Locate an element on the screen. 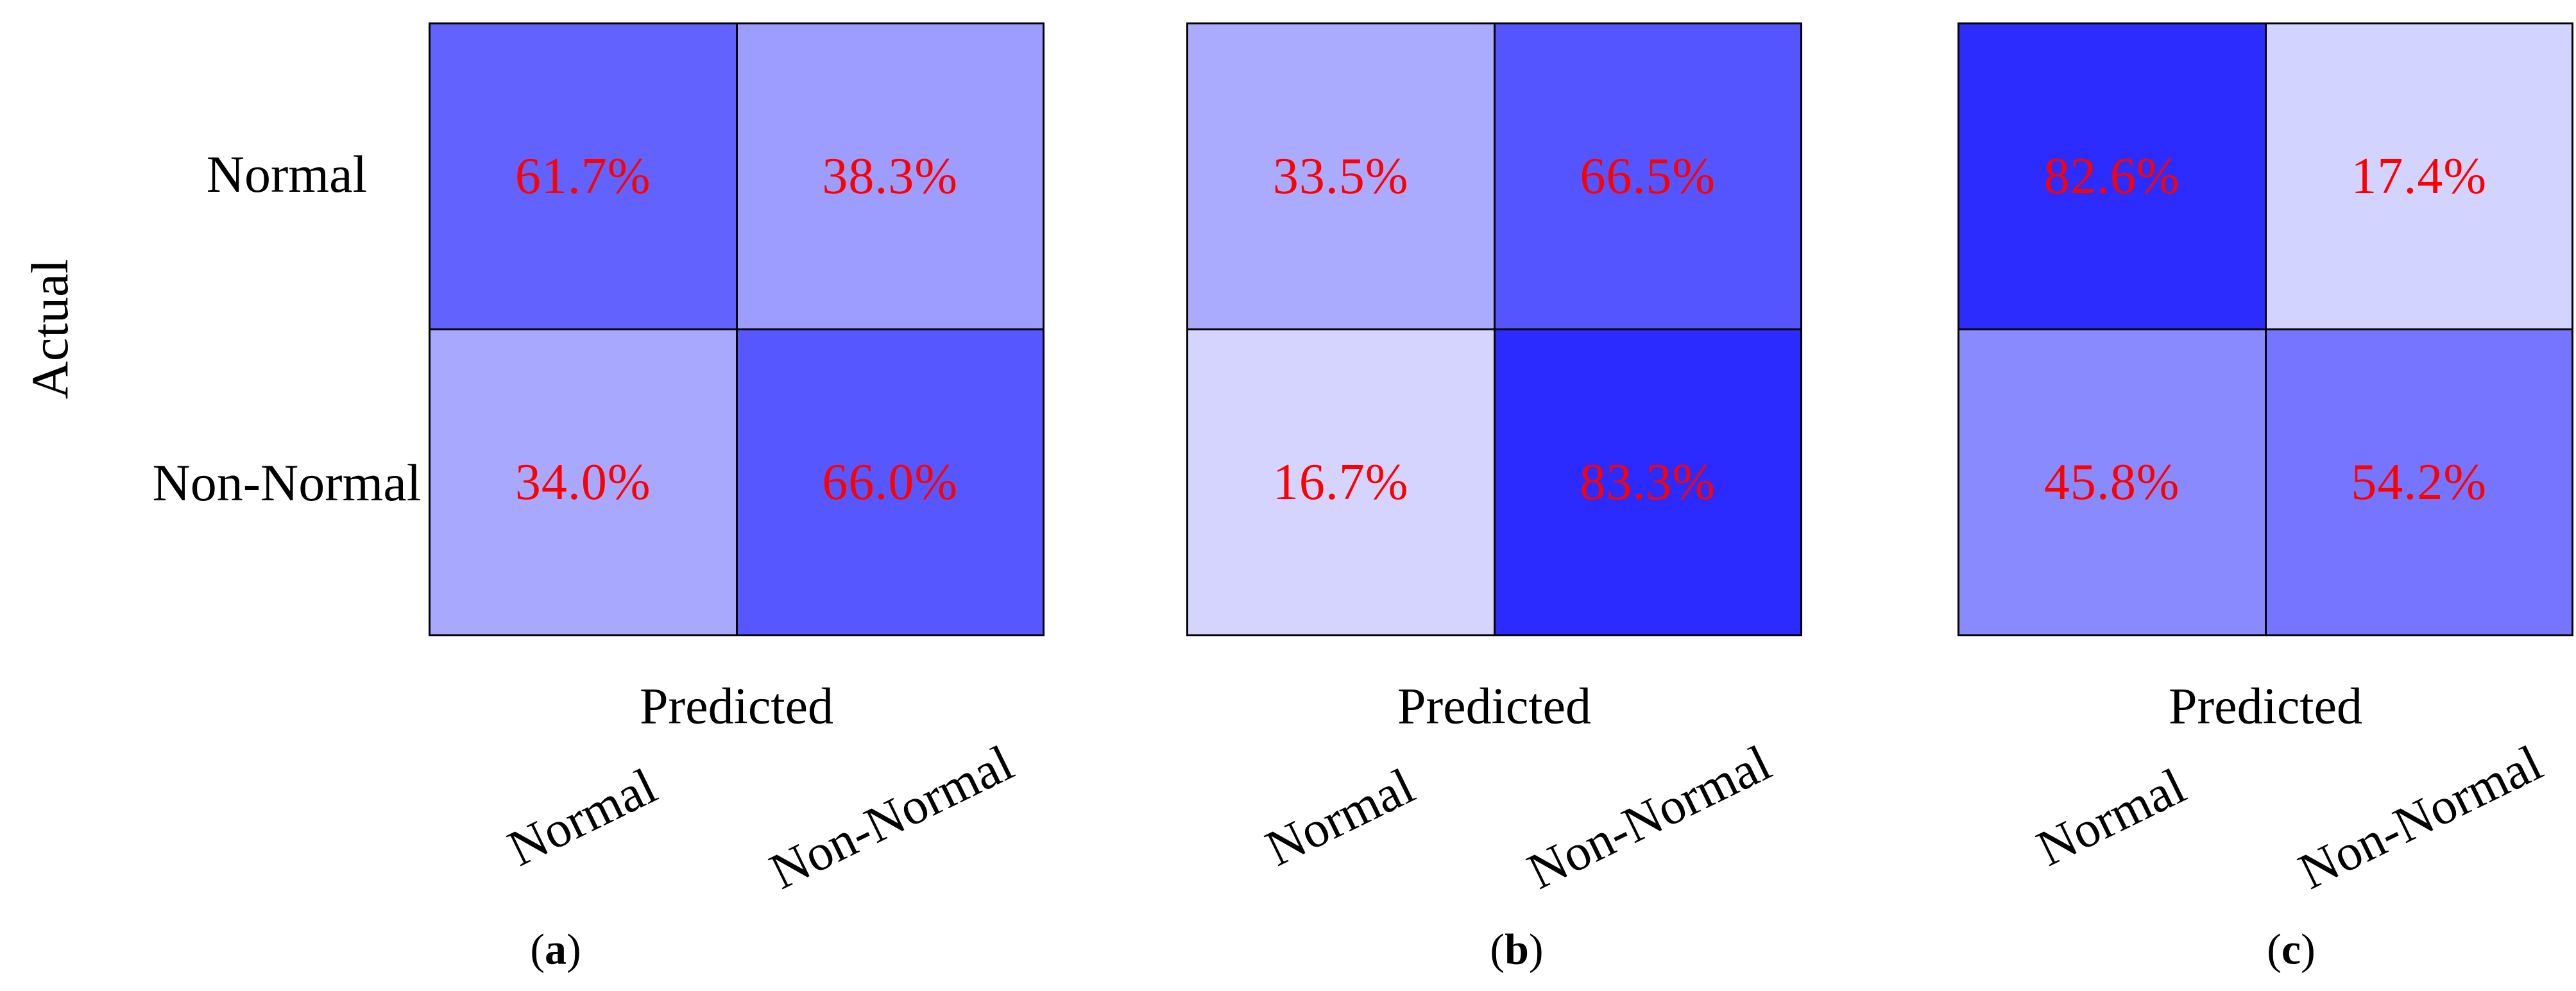  col-tick-label-c-normal: Normal is located at coordinates (2111, 817).